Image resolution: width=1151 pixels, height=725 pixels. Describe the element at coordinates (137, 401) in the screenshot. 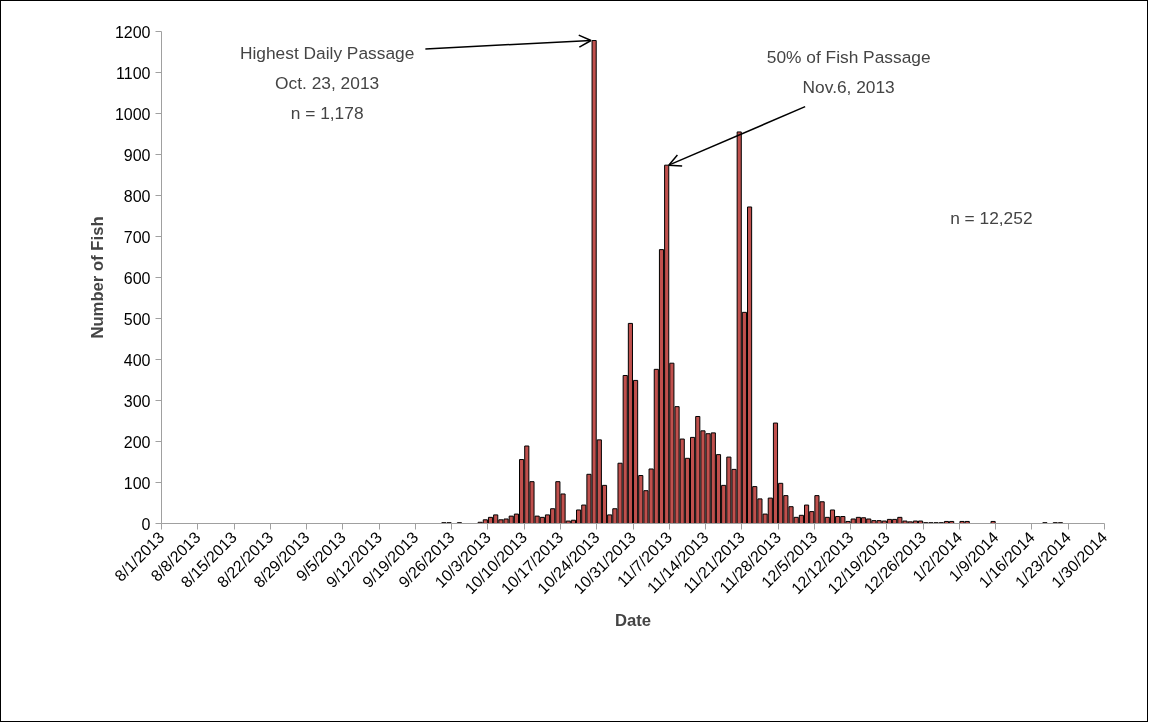

I see `y-tick-label: 300` at that location.